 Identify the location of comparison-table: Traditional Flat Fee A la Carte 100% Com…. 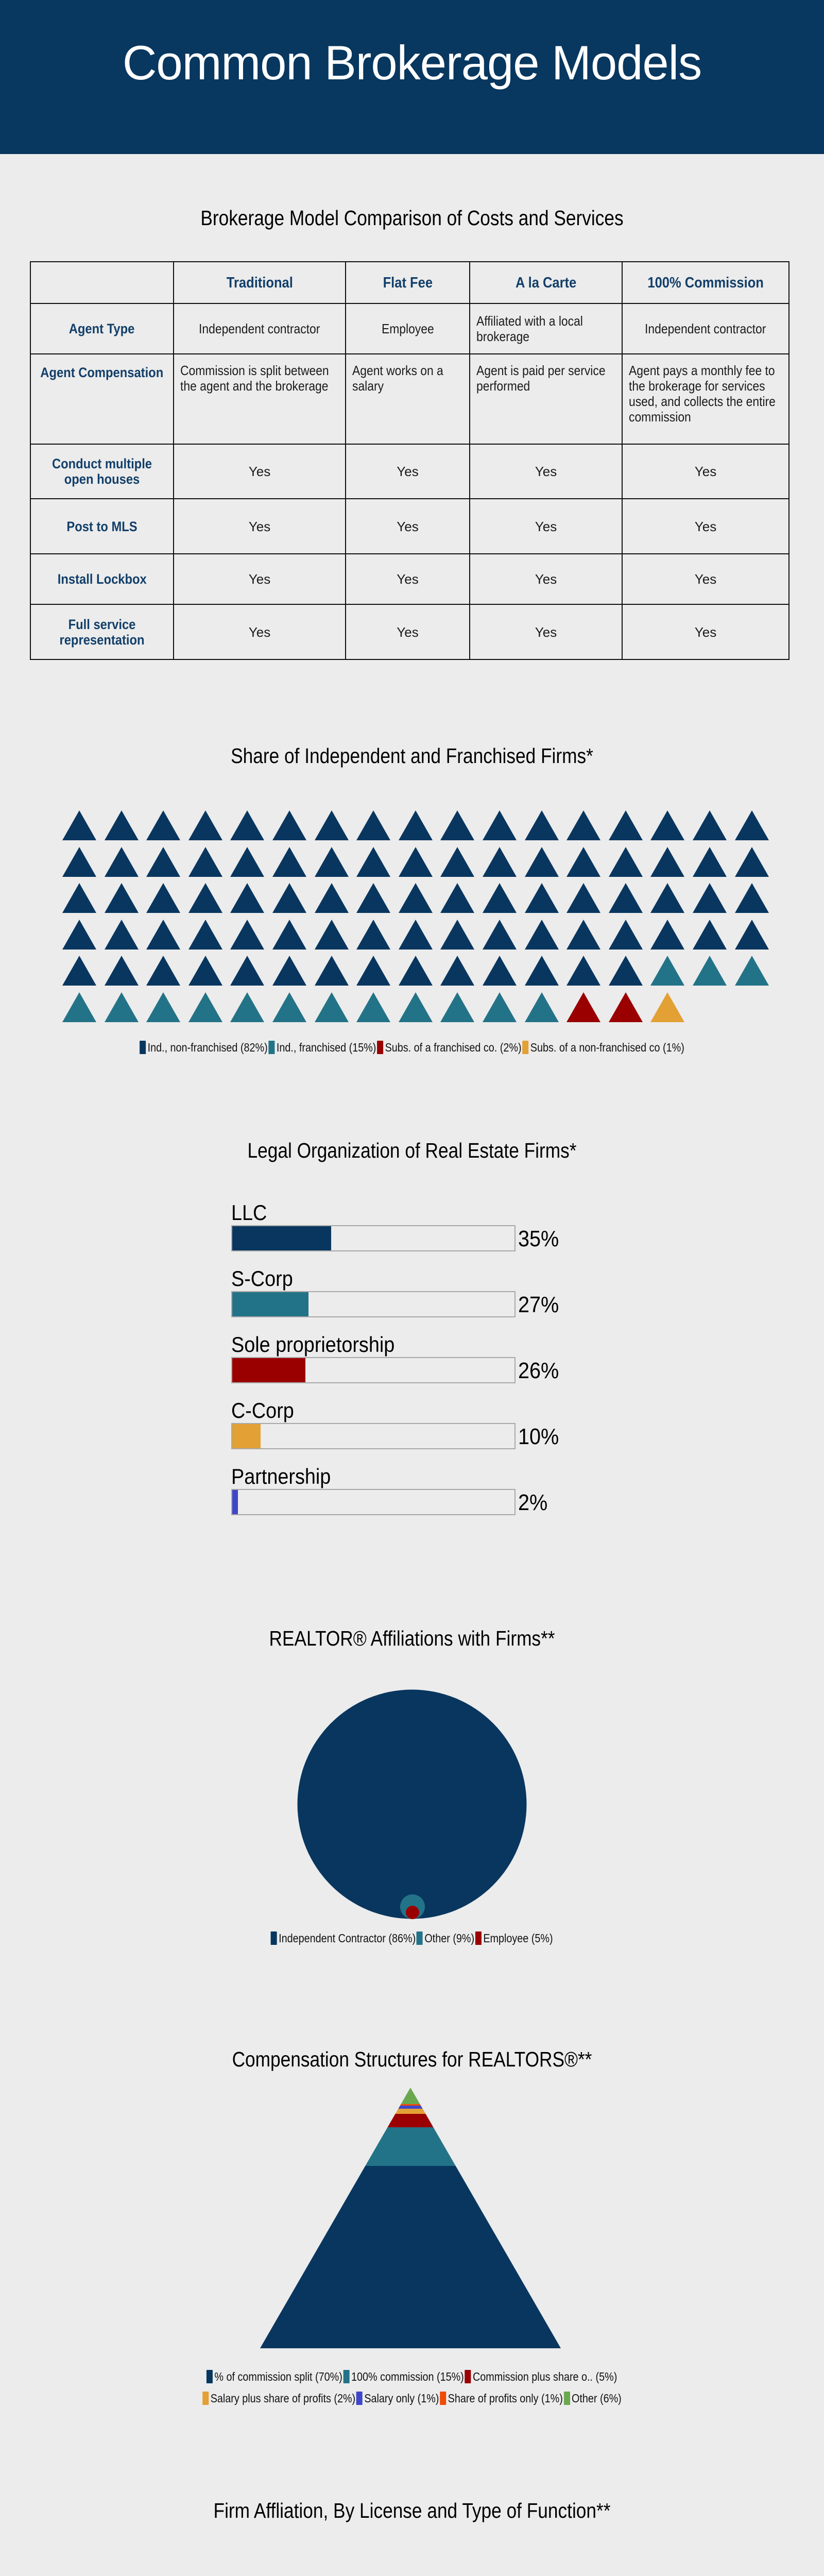
(409, 460).